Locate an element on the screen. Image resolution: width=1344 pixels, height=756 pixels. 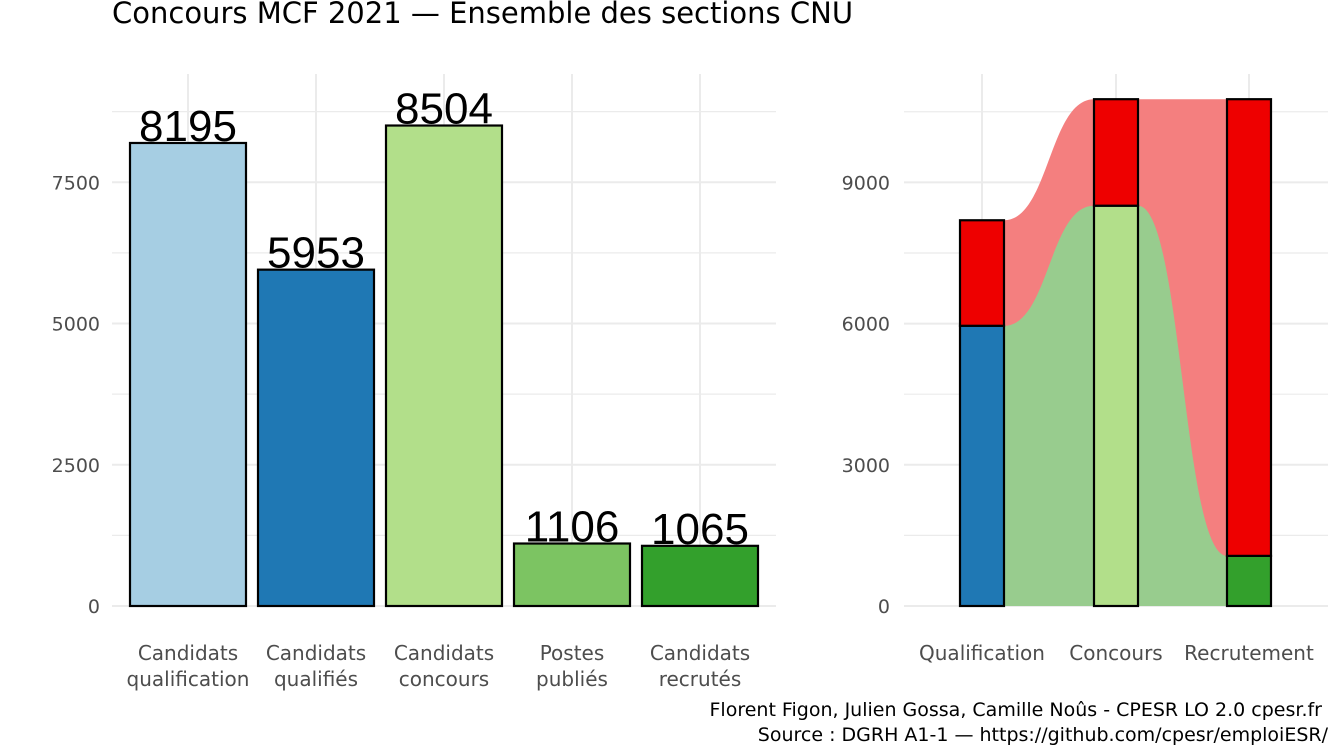
x-tick-label: qualification is located at coordinates (188, 679).